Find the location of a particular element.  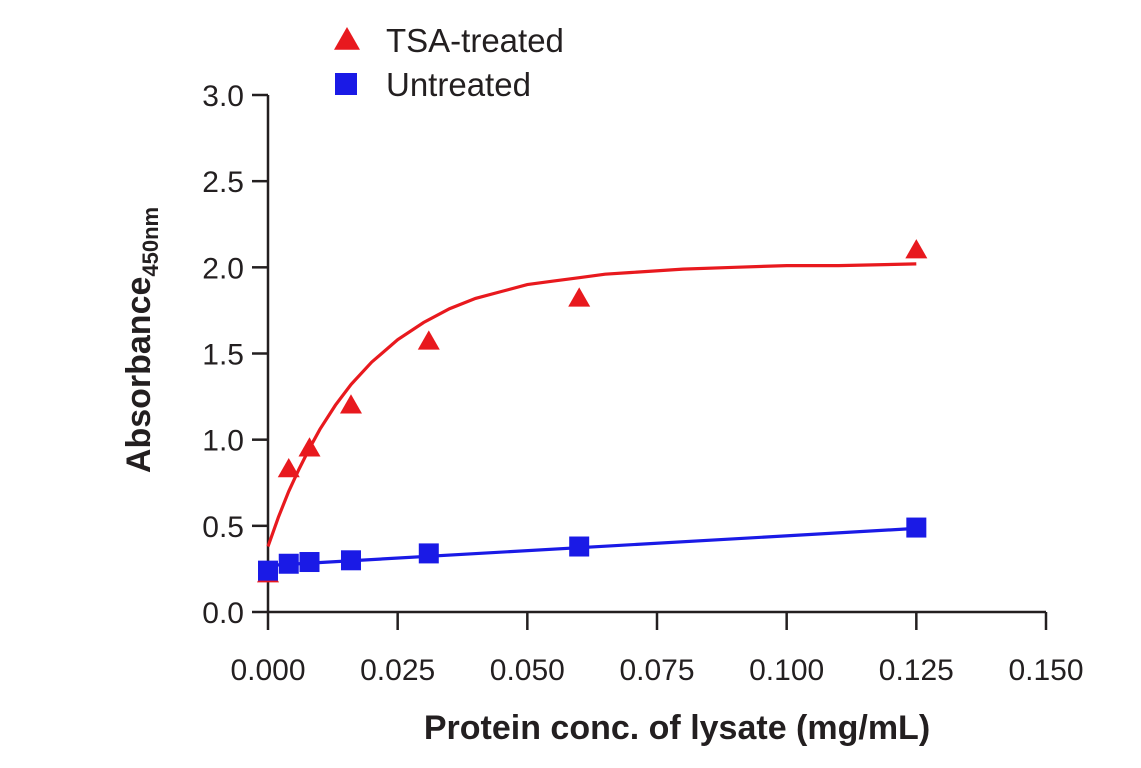

y-tick-label: 1.0 is located at coordinates (223, 441).